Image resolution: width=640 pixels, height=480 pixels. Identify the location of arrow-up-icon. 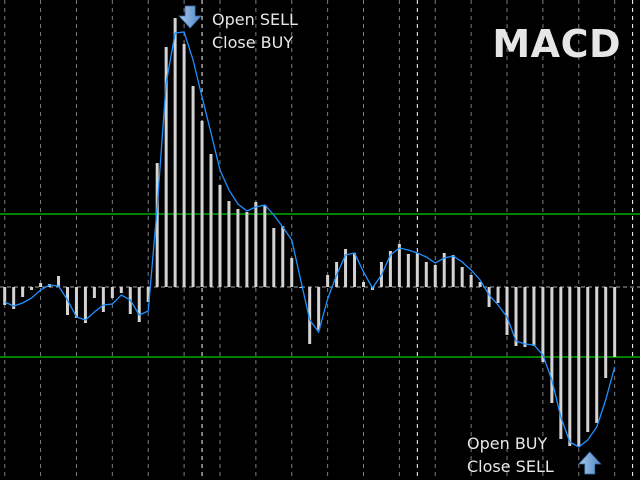
(589, 463).